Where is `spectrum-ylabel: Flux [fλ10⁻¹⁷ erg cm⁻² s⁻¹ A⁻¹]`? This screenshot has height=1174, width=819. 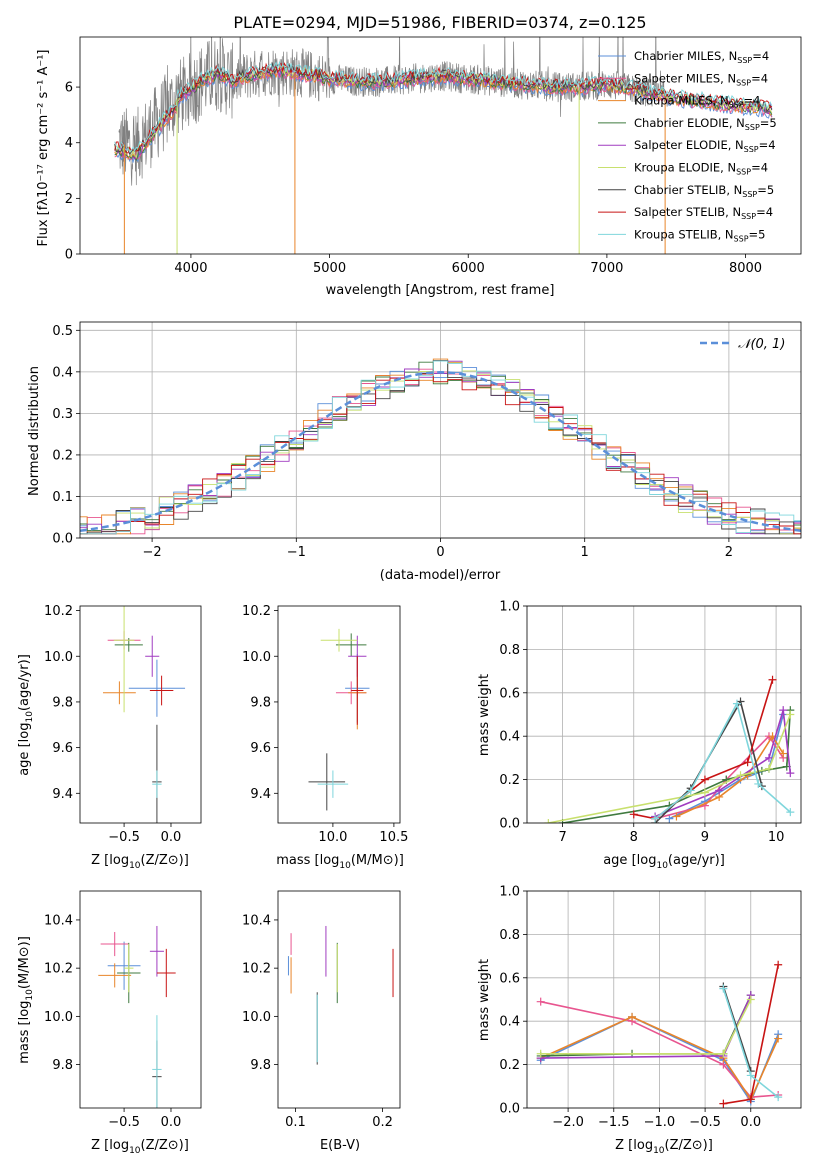
spectrum-ylabel: Flux [fλ10⁻¹⁷ erg cm⁻² s⁻¹ A⁻¹] is located at coordinates (43, 148).